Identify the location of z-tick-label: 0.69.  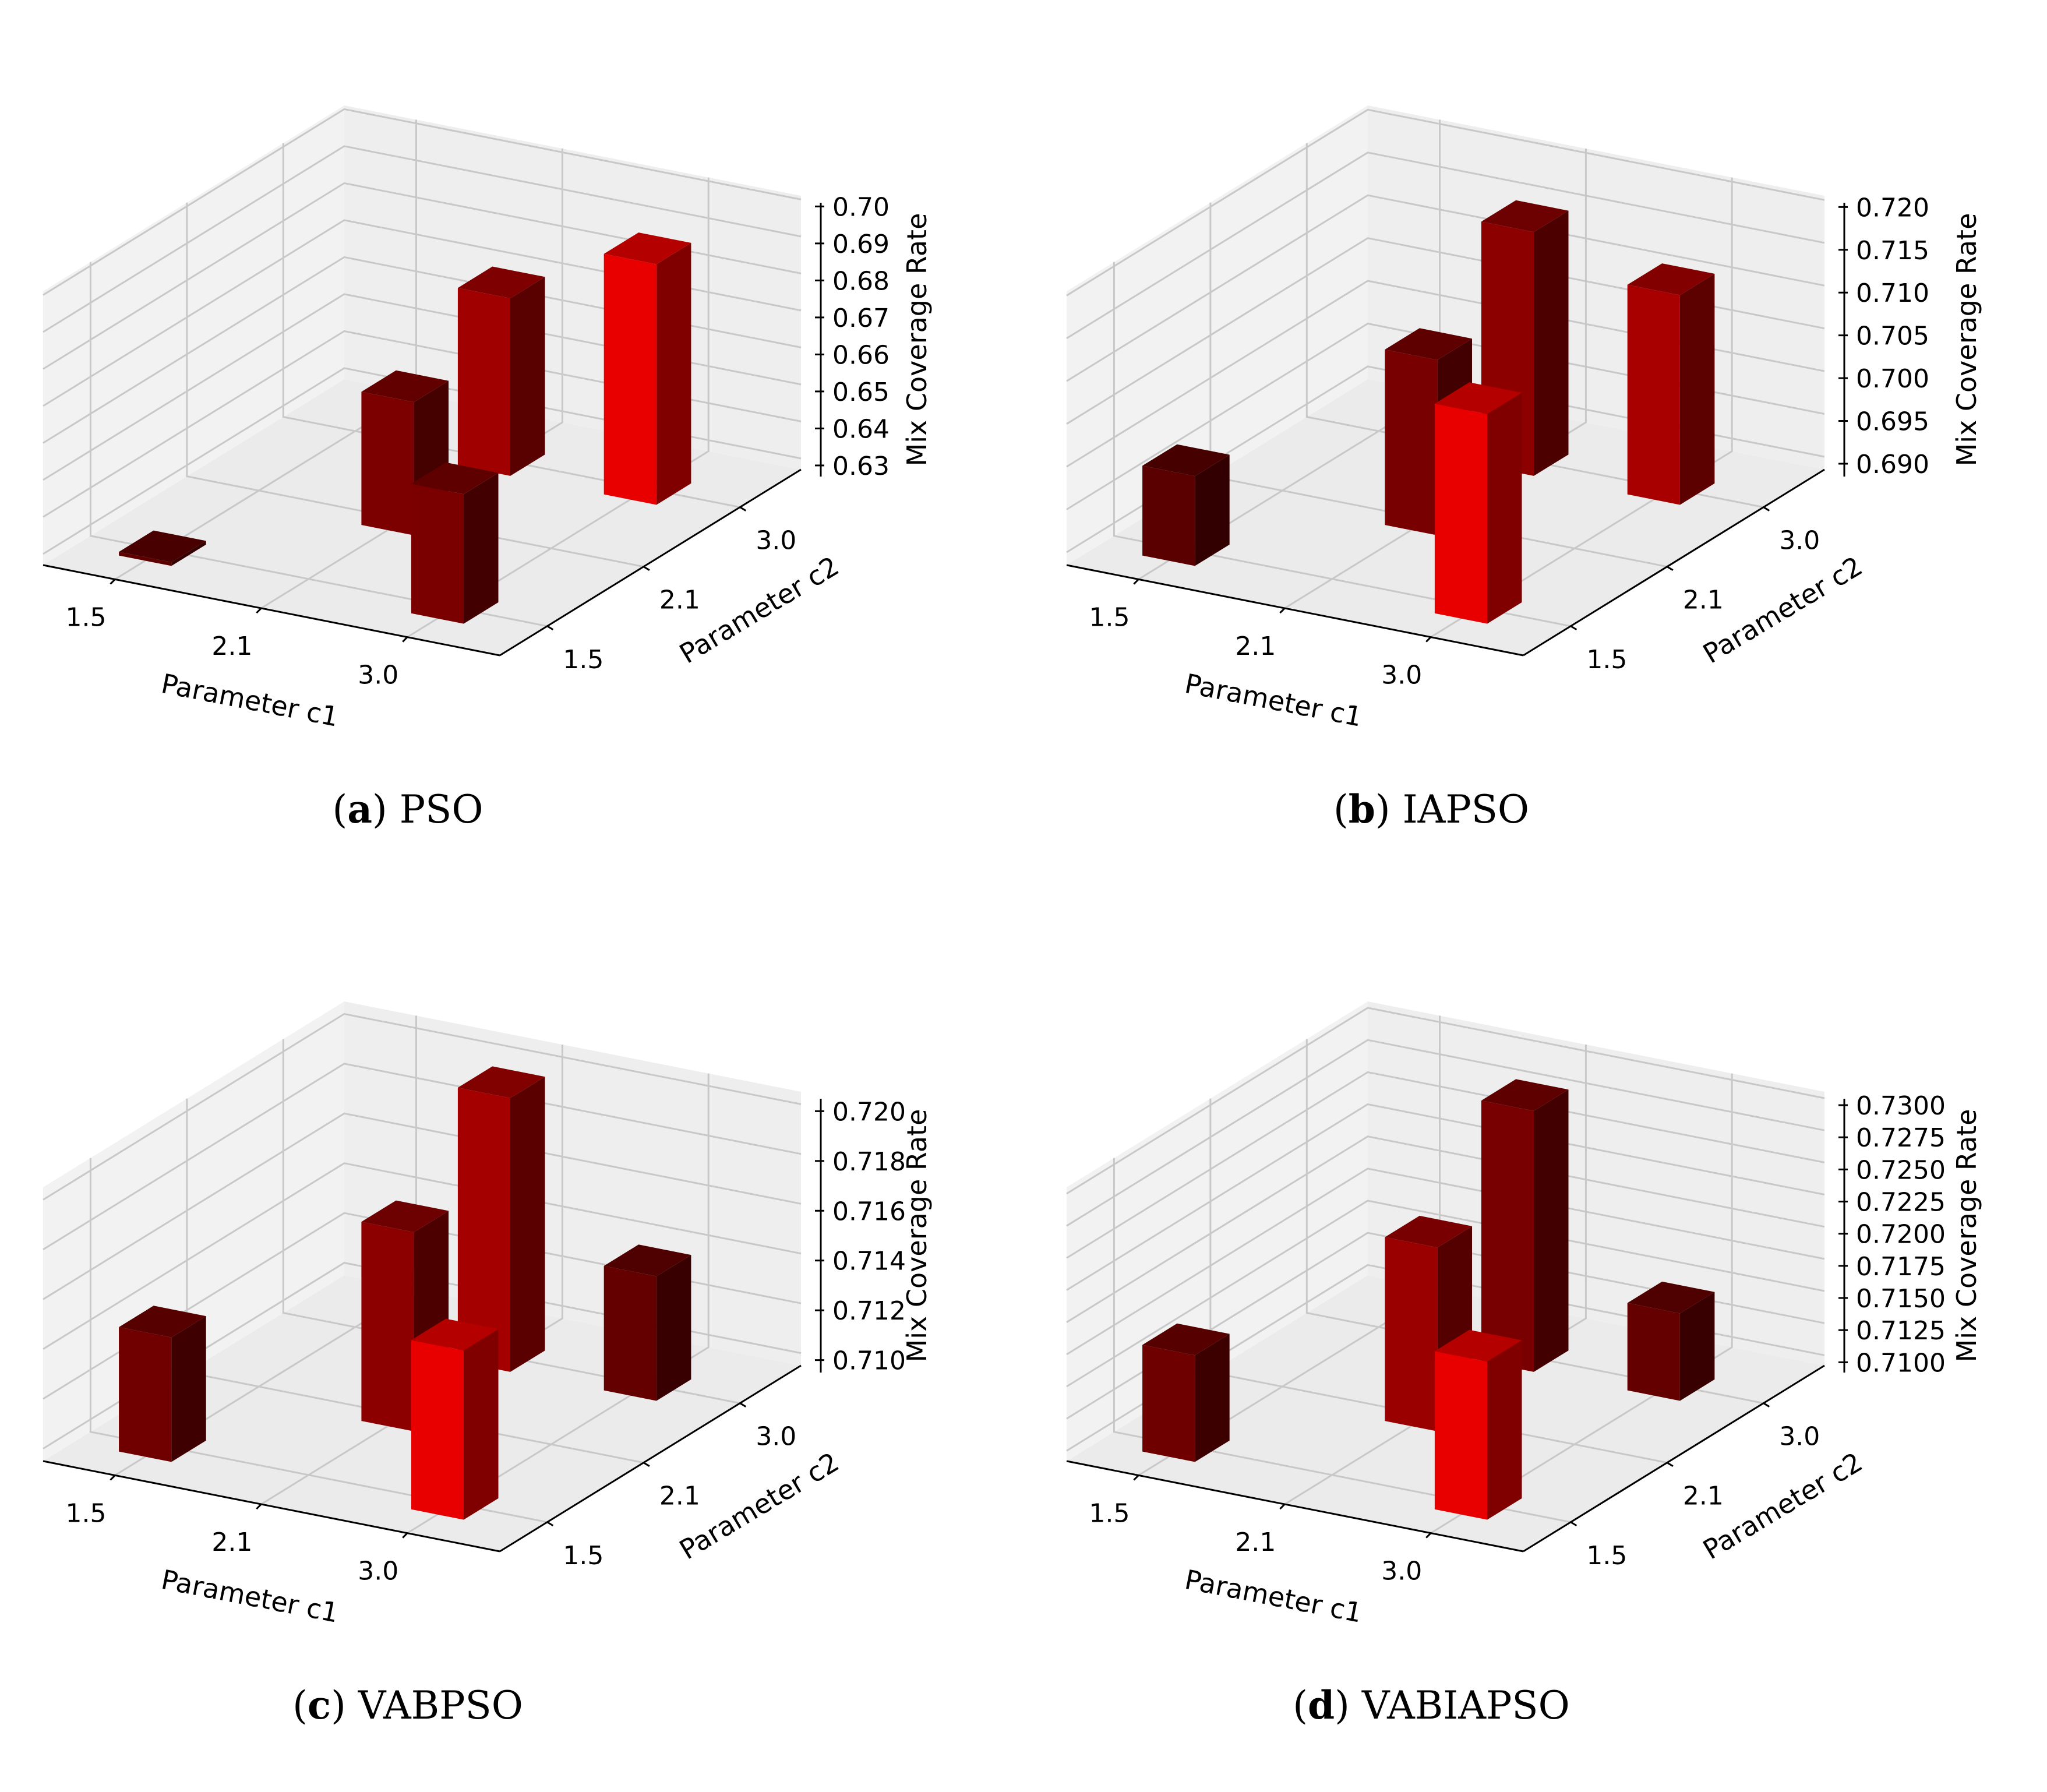
(861, 245).